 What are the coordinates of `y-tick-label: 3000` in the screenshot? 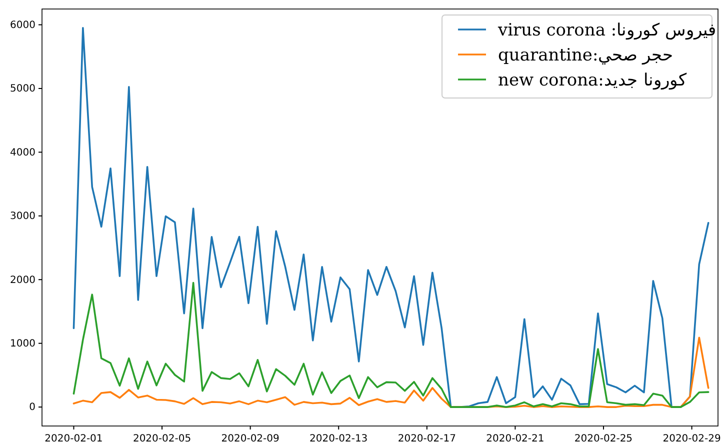 It's located at (23, 216).